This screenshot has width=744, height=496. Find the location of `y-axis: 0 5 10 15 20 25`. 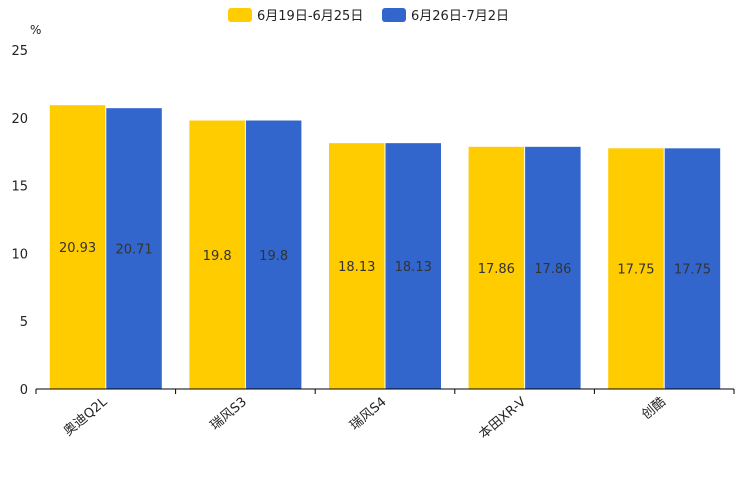

y-axis: 0 5 10 15 20 25 is located at coordinates (19, 221).